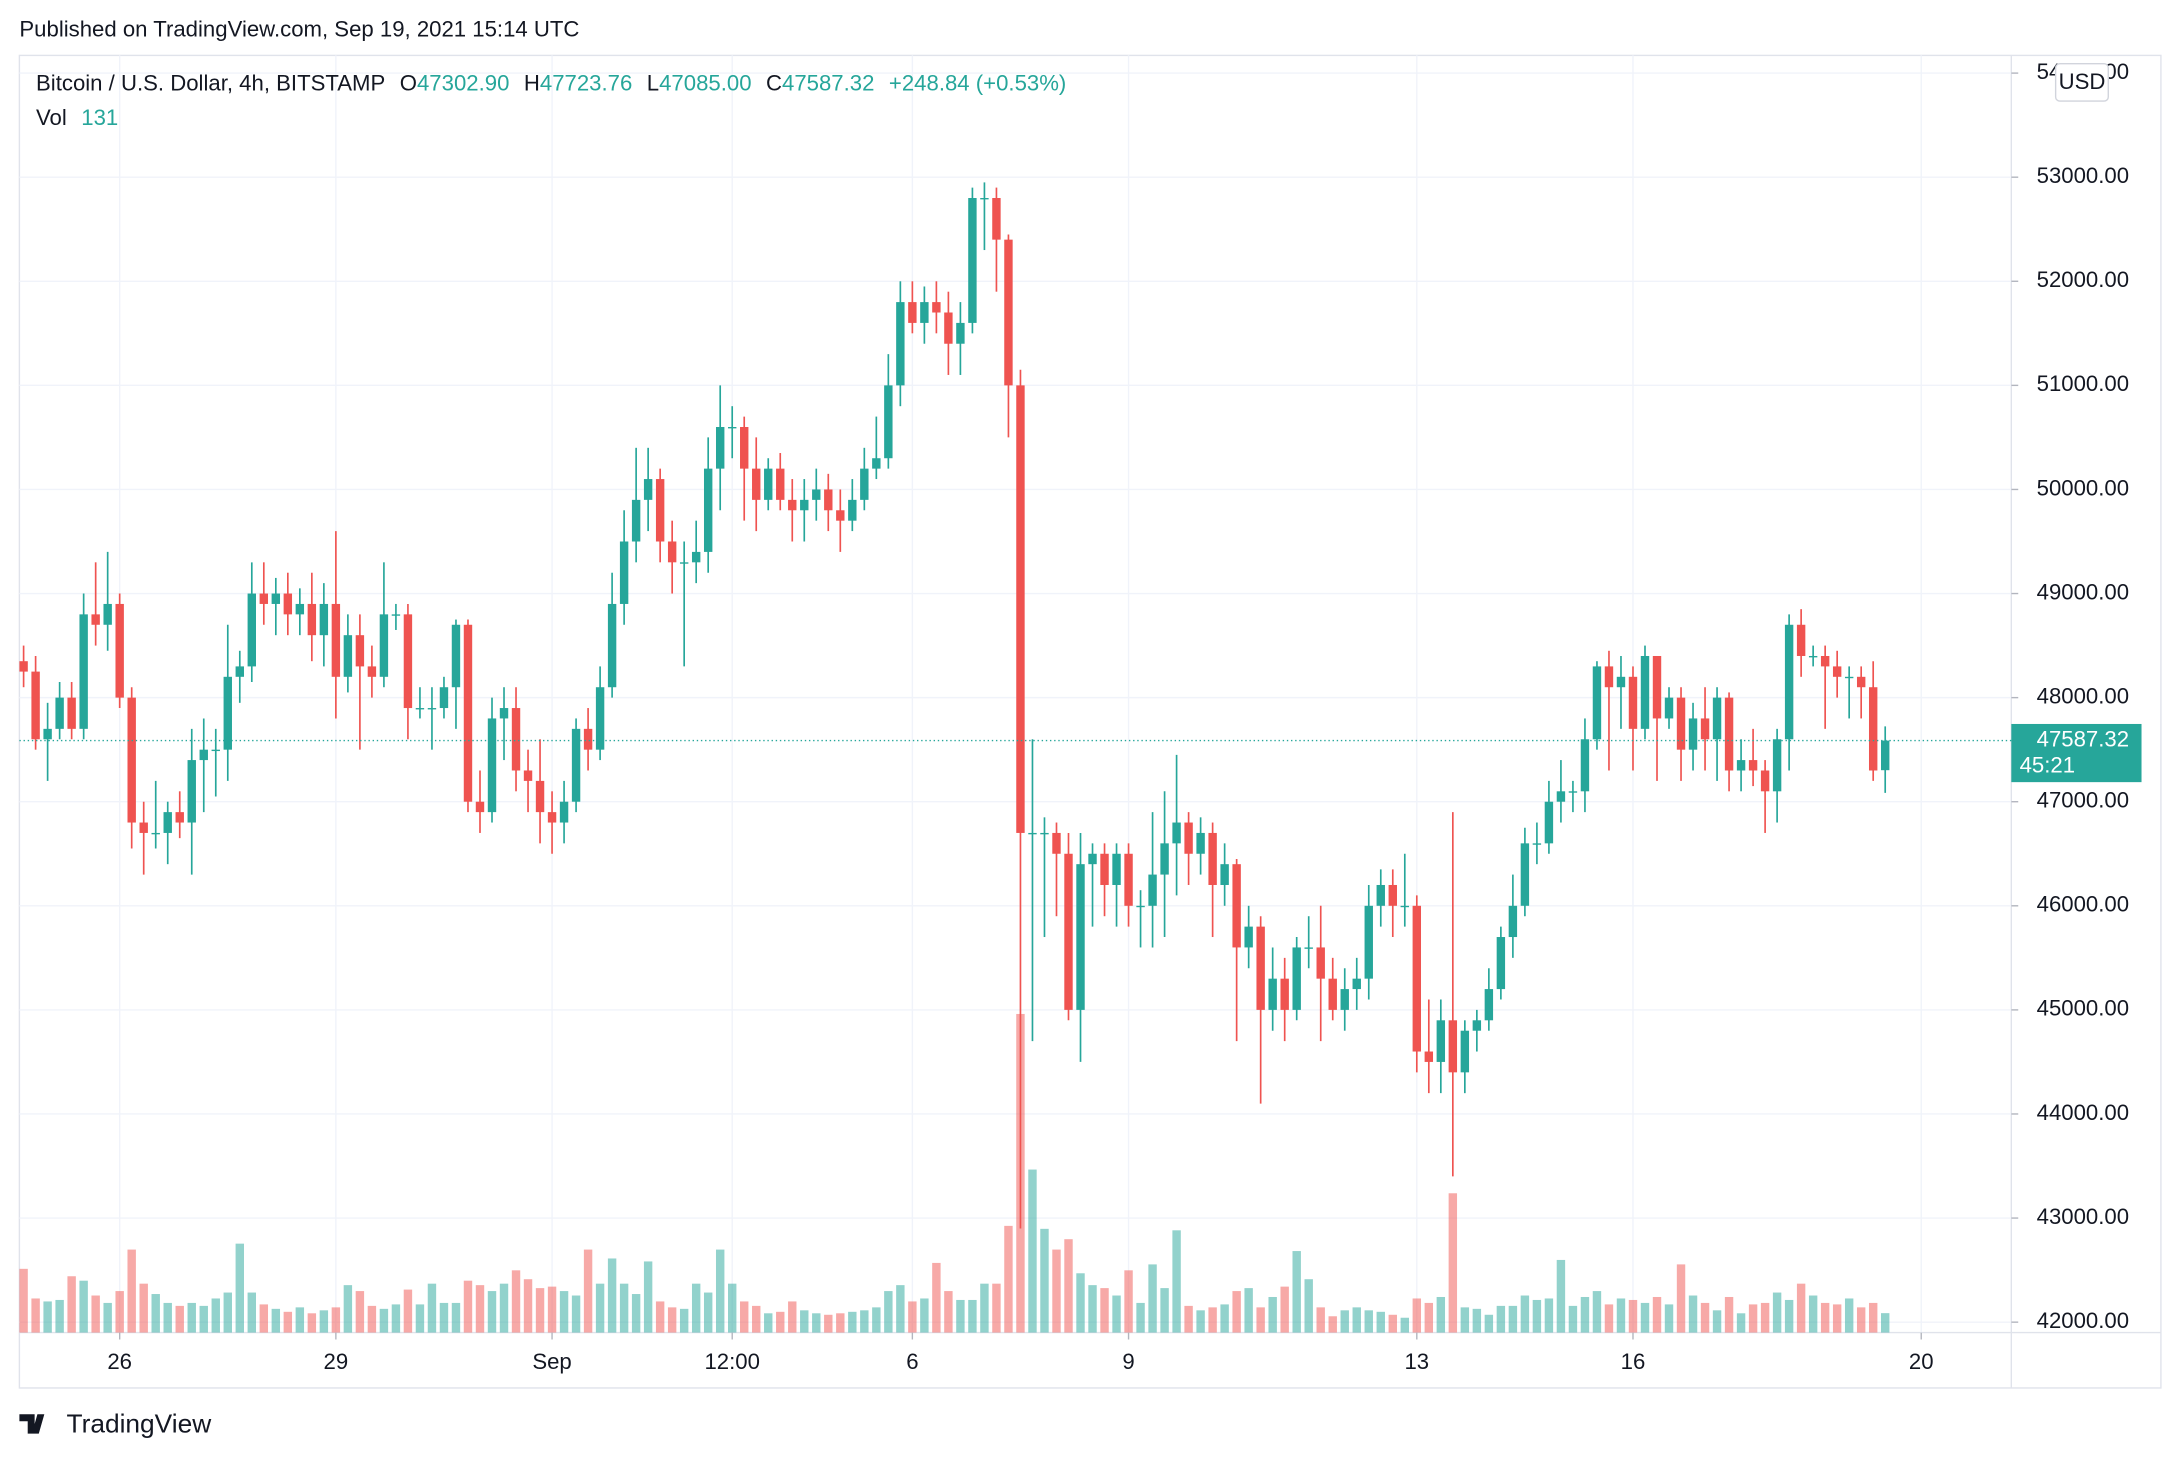 The width and height of the screenshot is (2172, 1460). I want to click on currency: USD, so click(2082, 81).